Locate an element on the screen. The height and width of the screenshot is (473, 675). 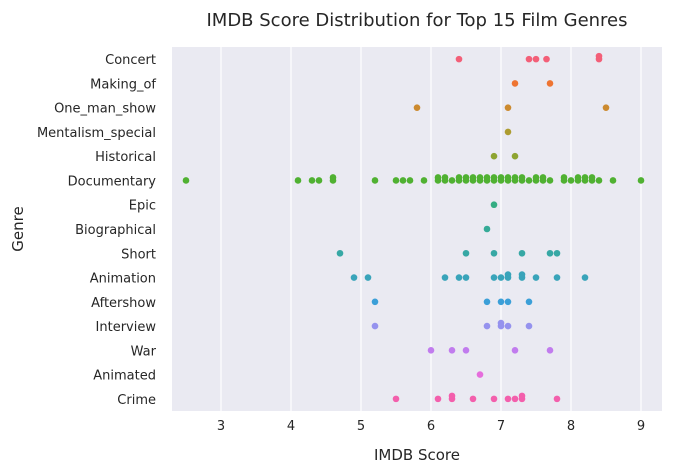
y-tick-label: Aftershow is located at coordinates (123, 303).